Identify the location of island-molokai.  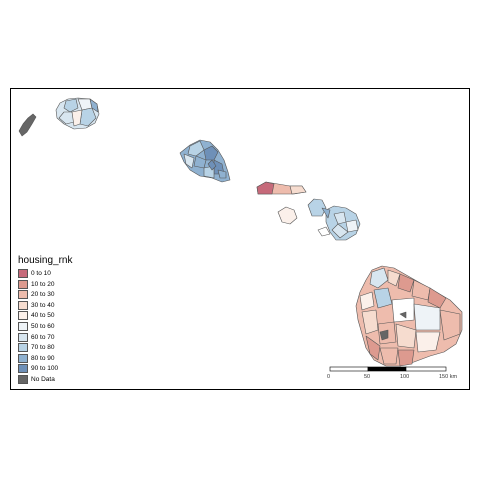
(281, 188).